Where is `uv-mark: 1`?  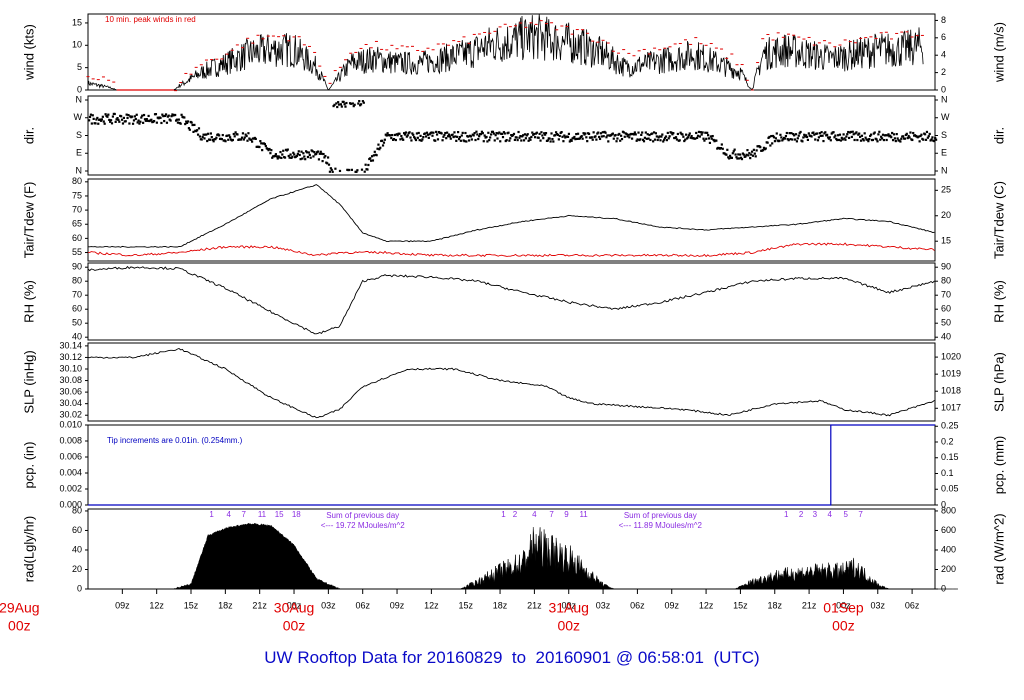
uv-mark: 1 is located at coordinates (503, 514).